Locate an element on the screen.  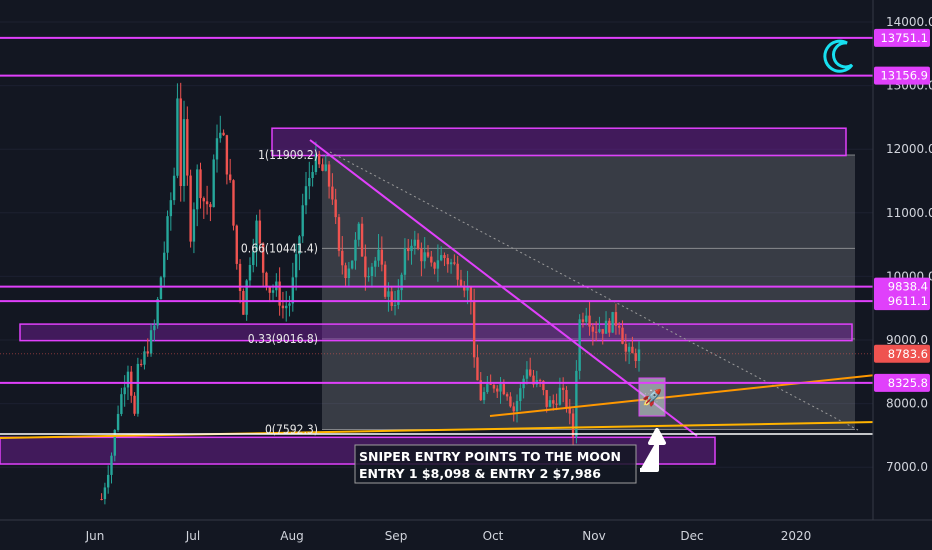
price-tick-label: 9000.0 is located at coordinates (907, 340).